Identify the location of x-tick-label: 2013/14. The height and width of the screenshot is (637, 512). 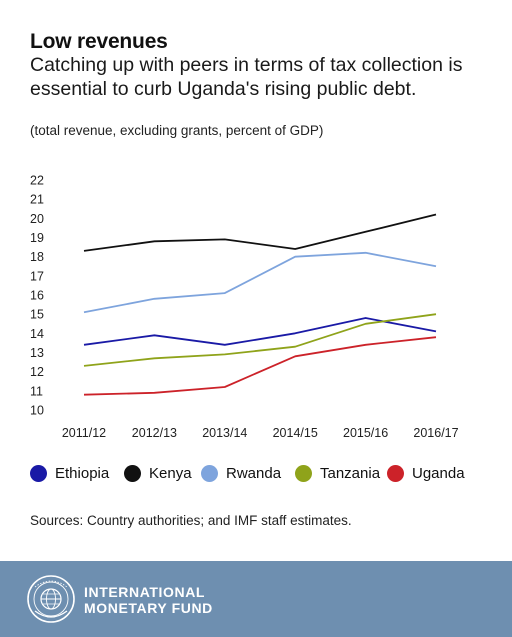
(224, 433).